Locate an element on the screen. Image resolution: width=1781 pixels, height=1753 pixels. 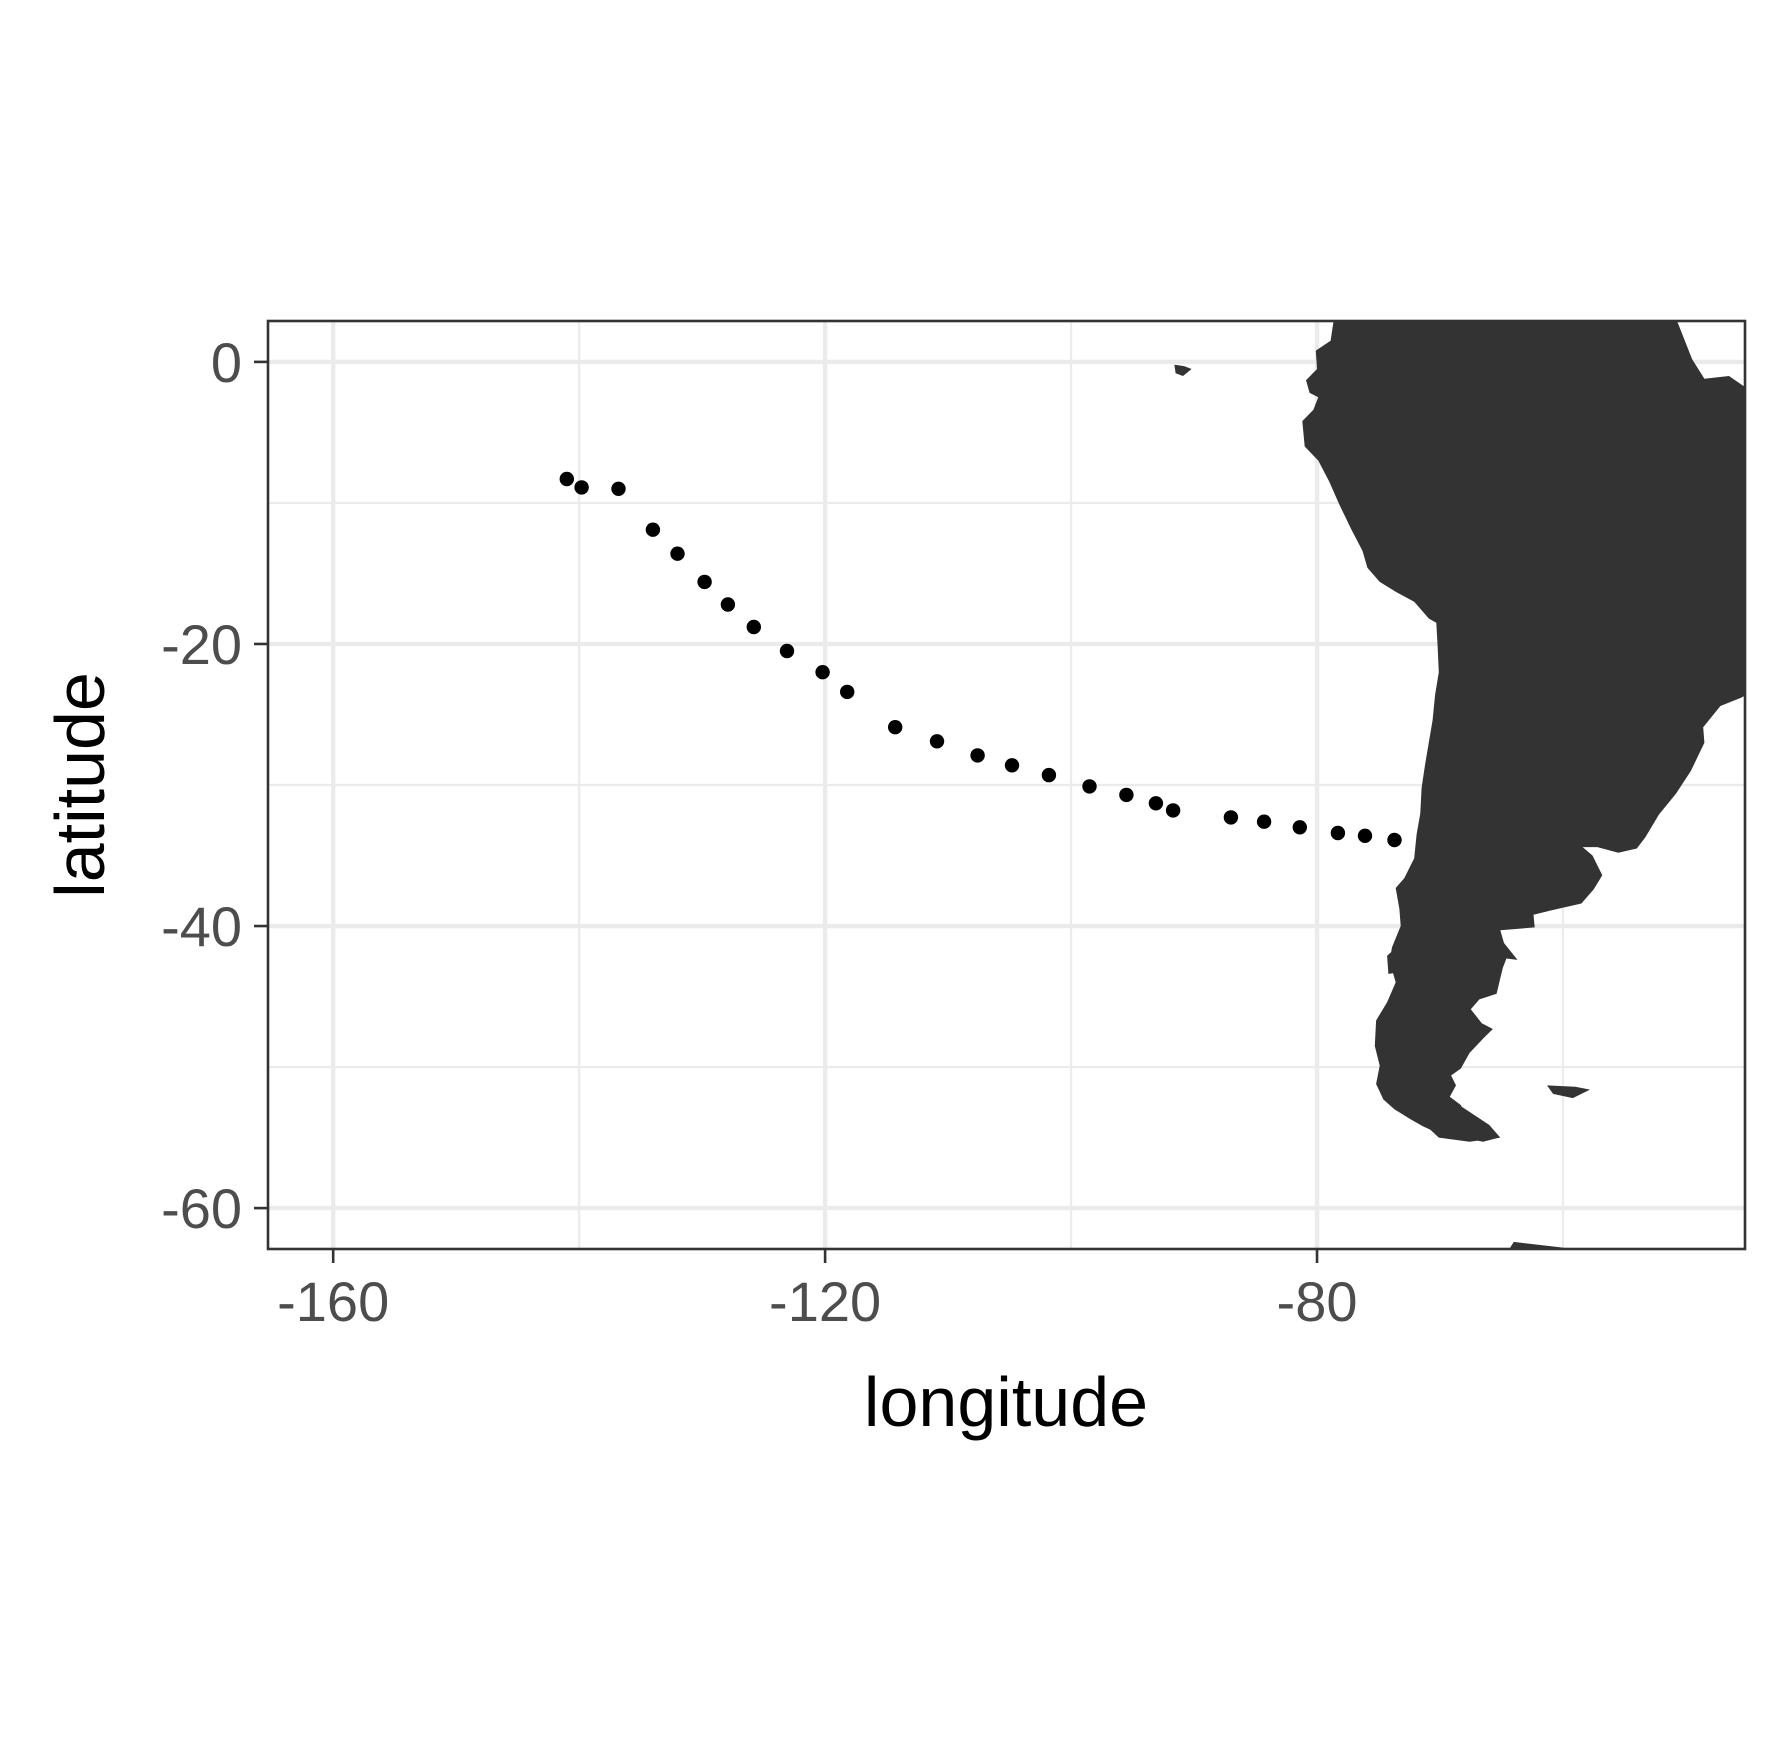
x-axis-title: longitude is located at coordinates (1006, 1402).